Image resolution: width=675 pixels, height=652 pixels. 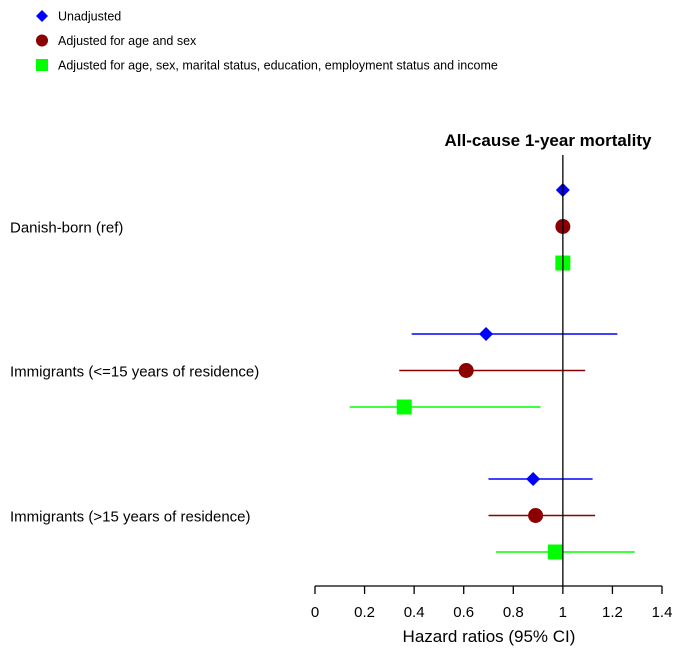 I want to click on legend-marker-diamond, so click(x=42, y=16).